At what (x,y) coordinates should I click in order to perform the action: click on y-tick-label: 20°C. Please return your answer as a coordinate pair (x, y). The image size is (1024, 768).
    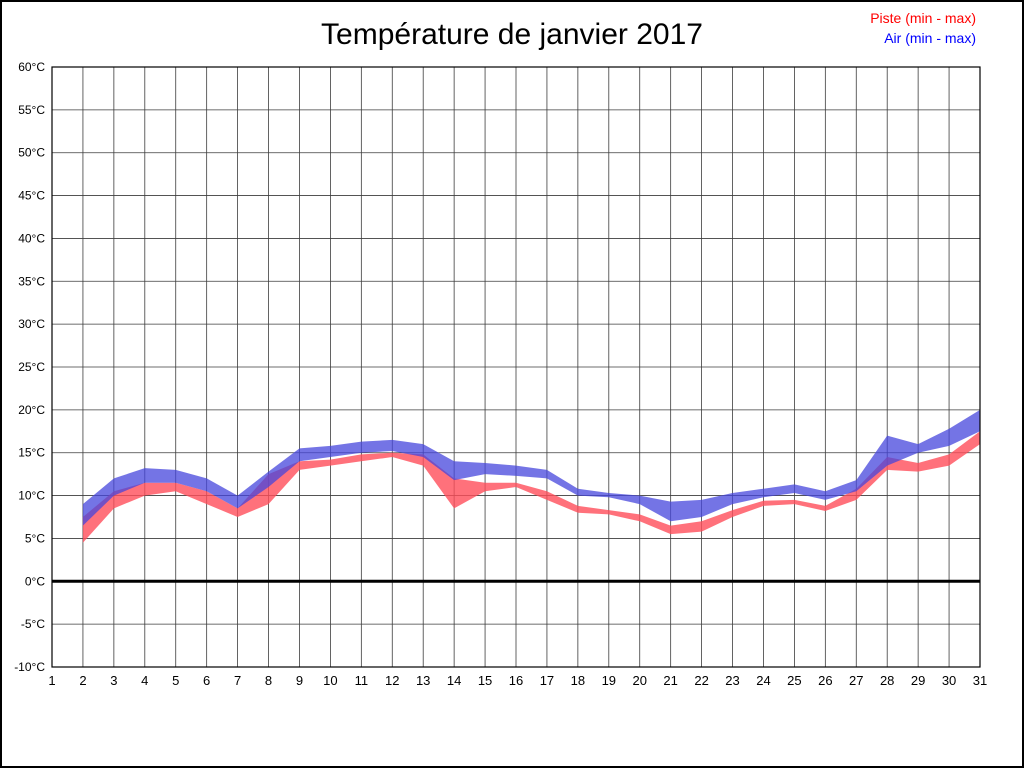
    Looking at the image, I should click on (31, 410).